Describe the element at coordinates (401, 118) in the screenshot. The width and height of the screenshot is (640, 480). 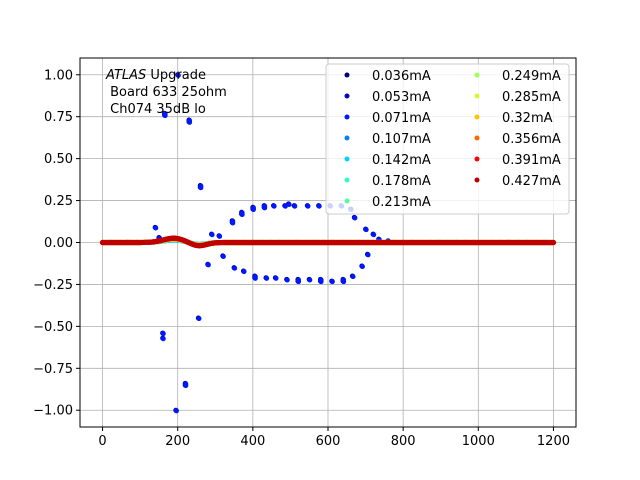
I see `legend-label: 0.071mA` at that location.